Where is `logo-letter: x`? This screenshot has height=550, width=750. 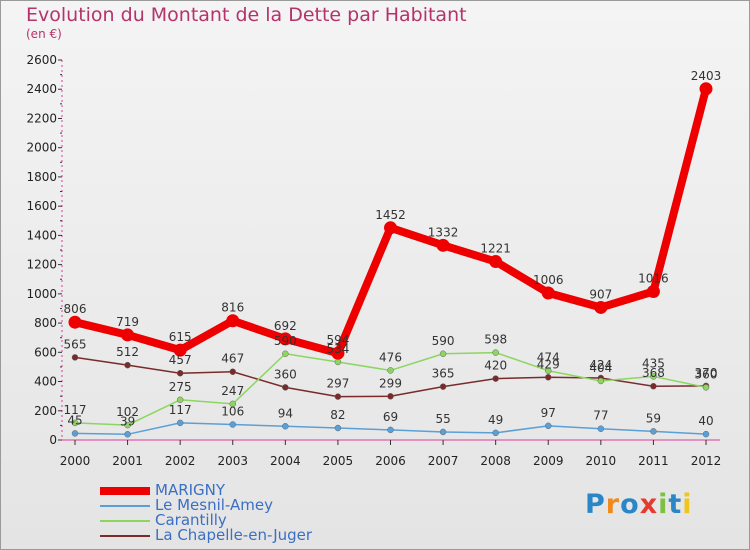 logo-letter: x is located at coordinates (649, 504).